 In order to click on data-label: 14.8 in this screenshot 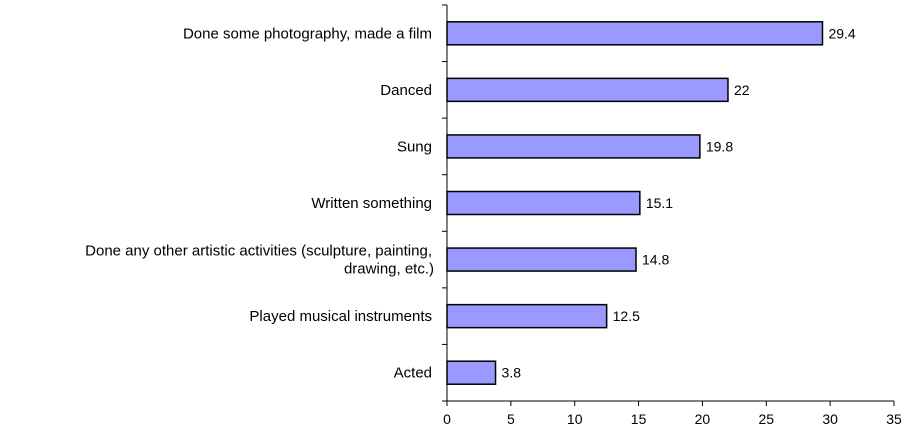, I will do `click(655, 260)`.